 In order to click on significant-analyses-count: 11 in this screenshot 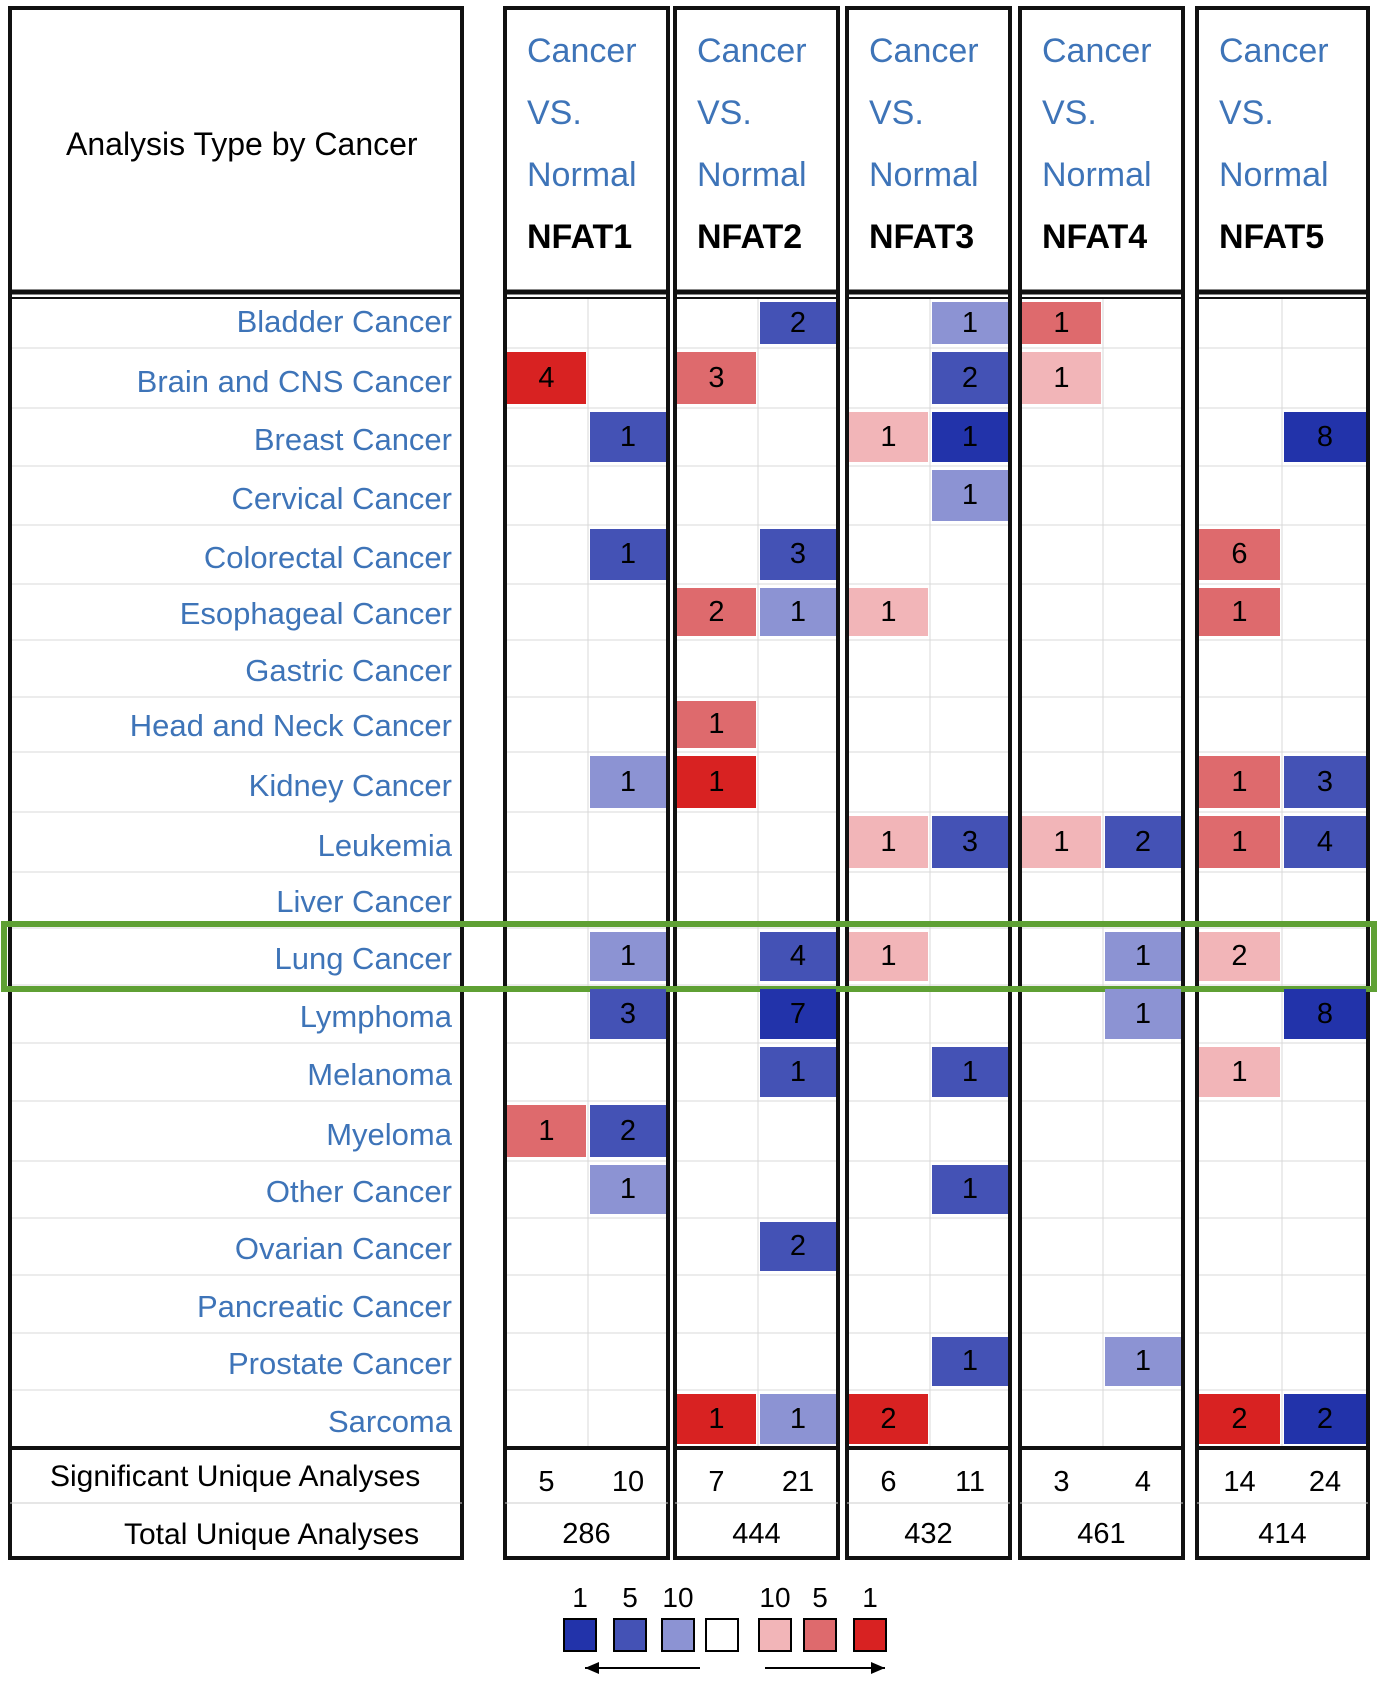, I will do `click(970, 1482)`.